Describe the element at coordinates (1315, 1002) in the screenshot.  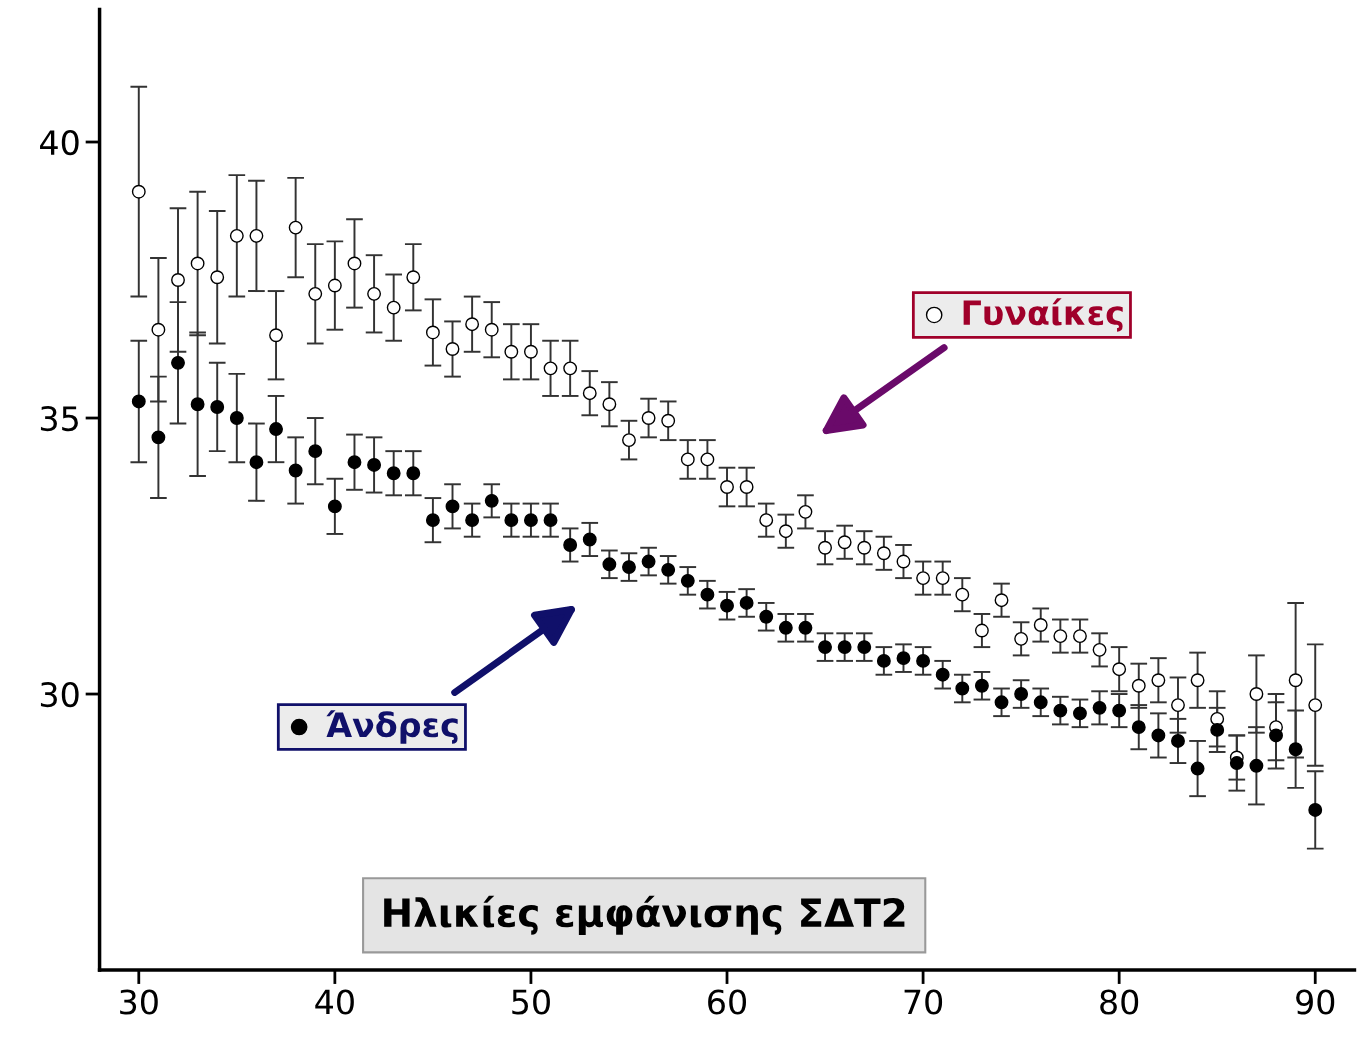
I see `x-tick-label: 90` at that location.